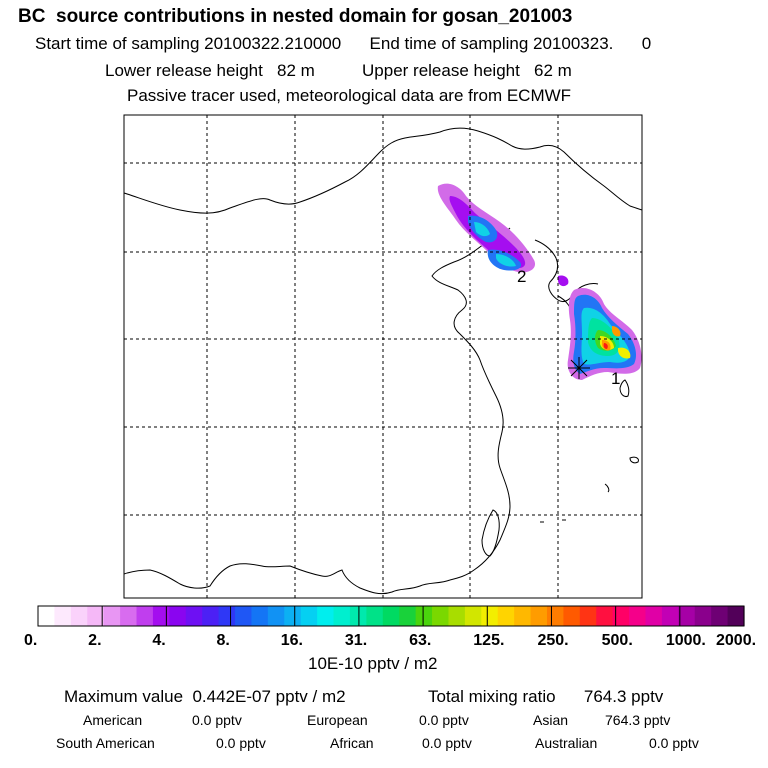 The width and height of the screenshot is (768, 768). What do you see at coordinates (447, 743) in the screenshot?
I see `region-value-african: 0.0 pptv` at bounding box center [447, 743].